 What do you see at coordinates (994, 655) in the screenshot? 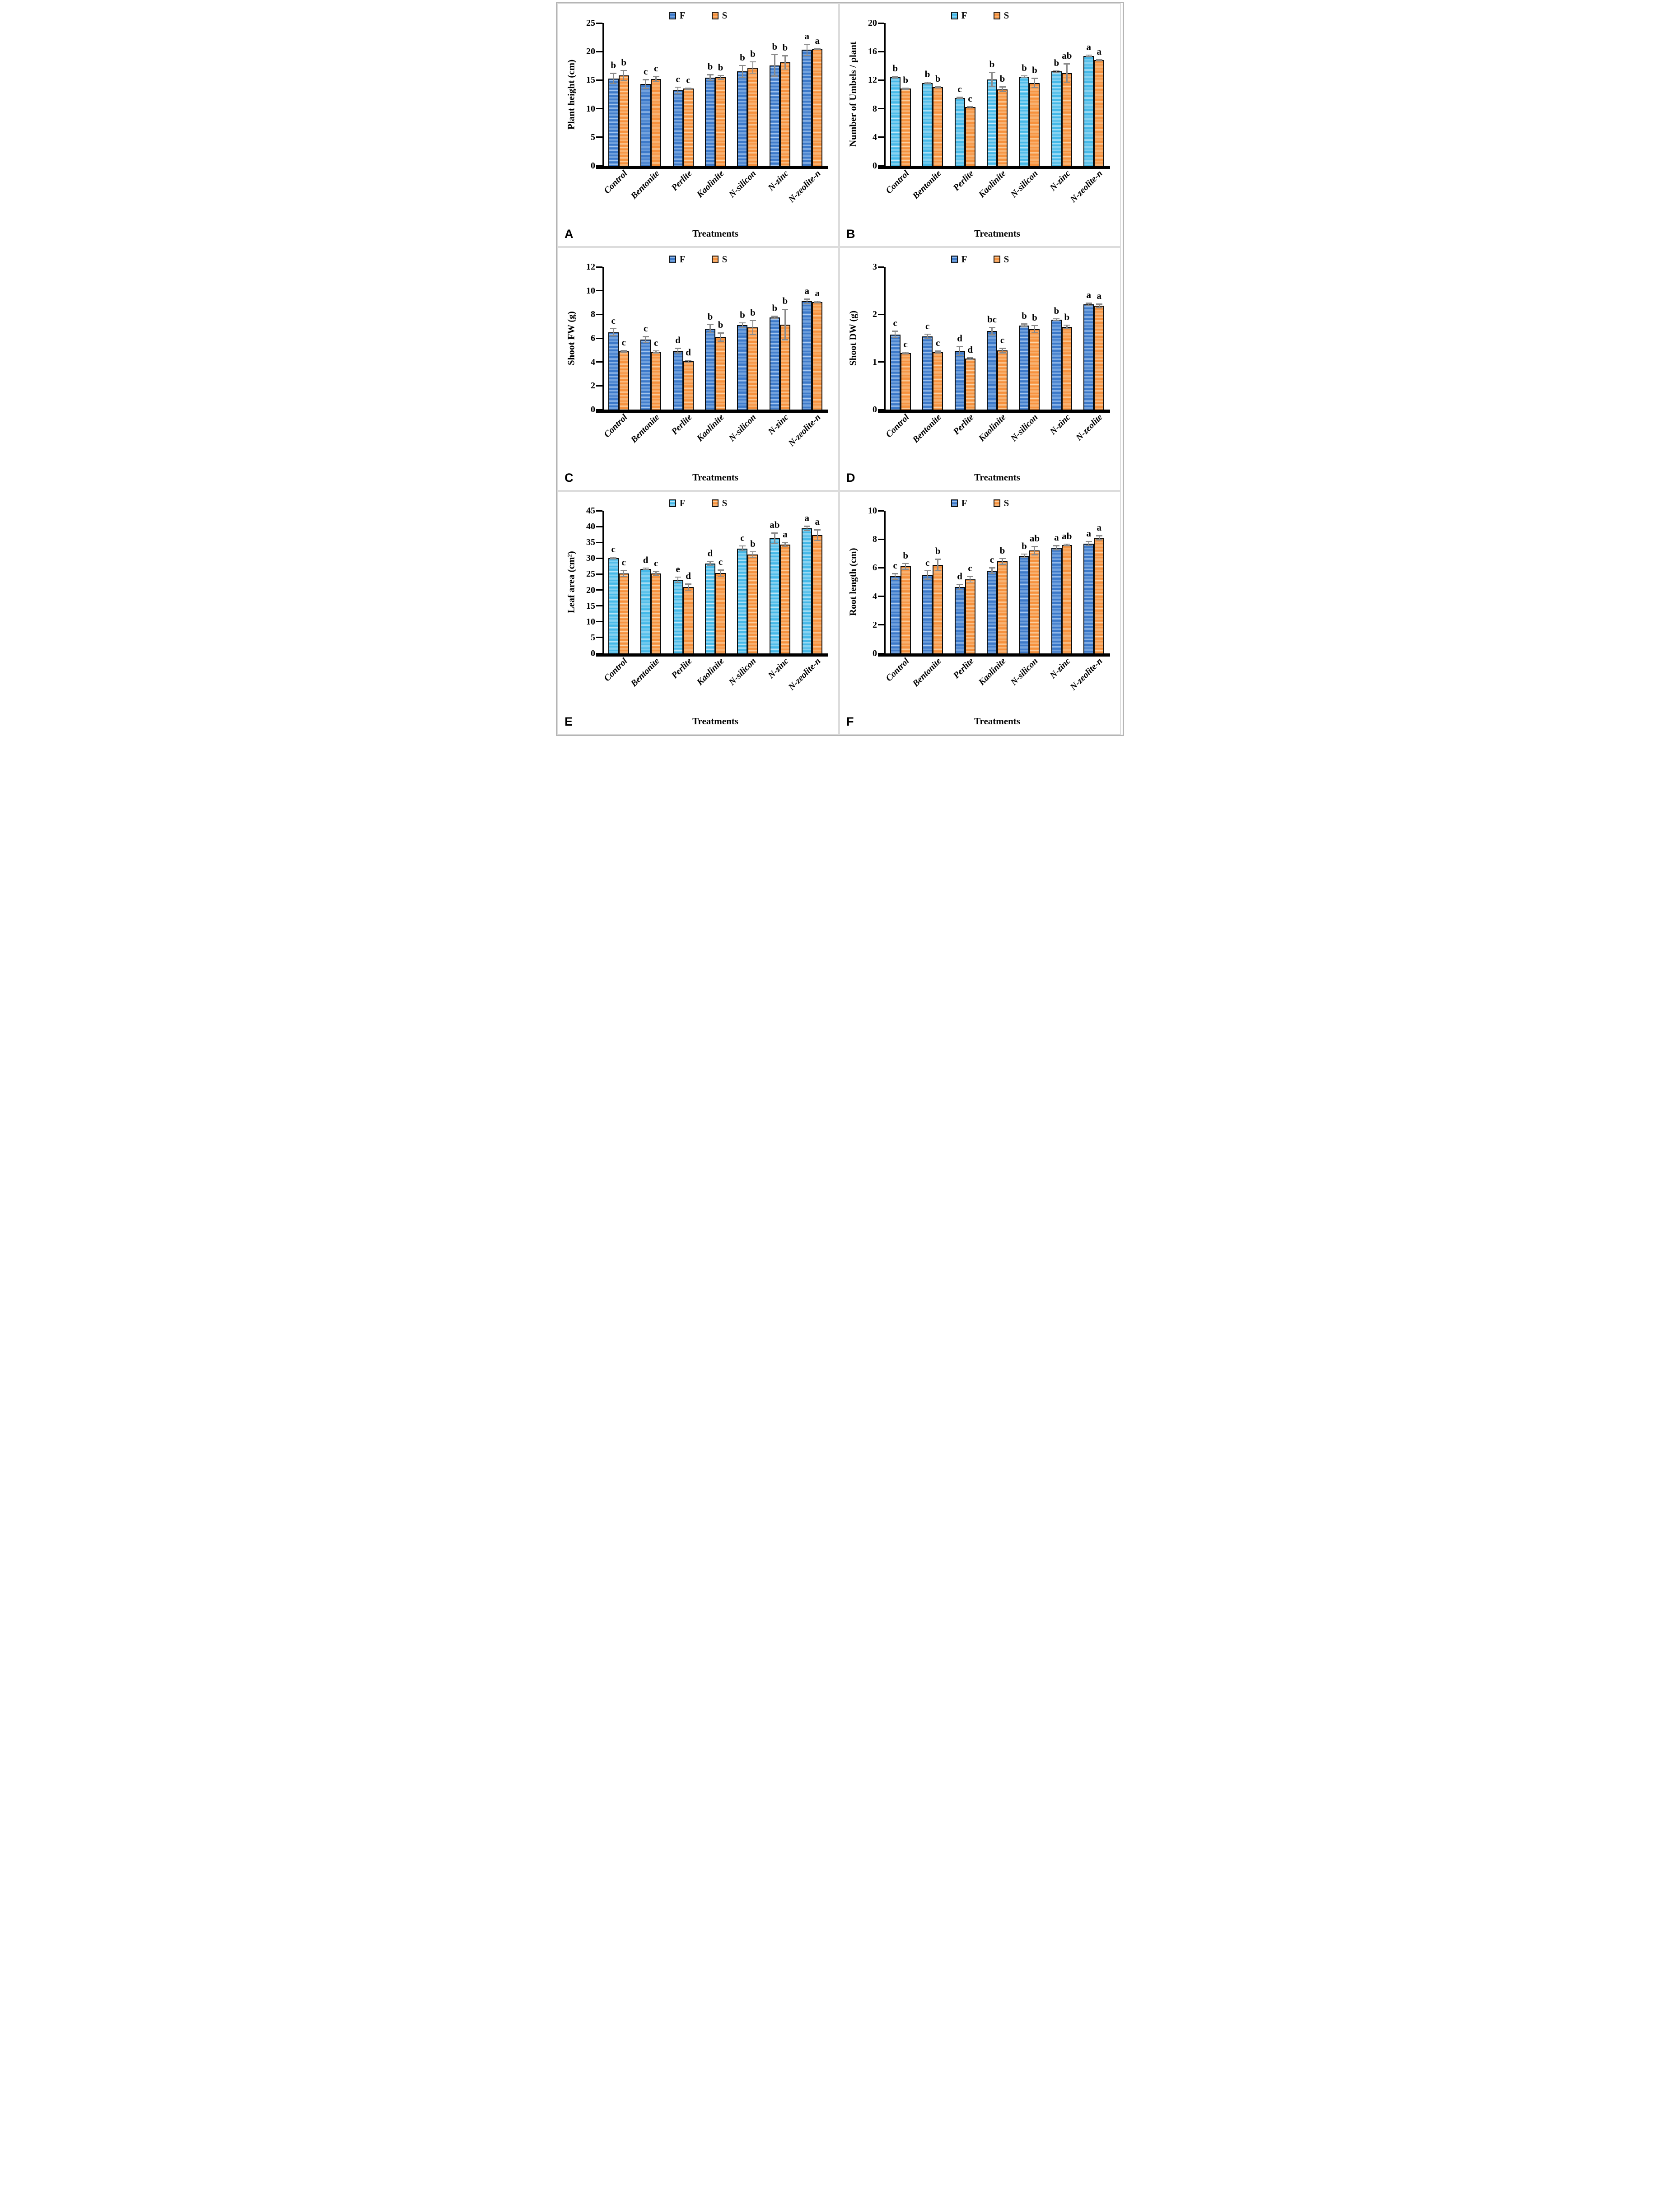
I see `x-axis-line` at bounding box center [994, 655].